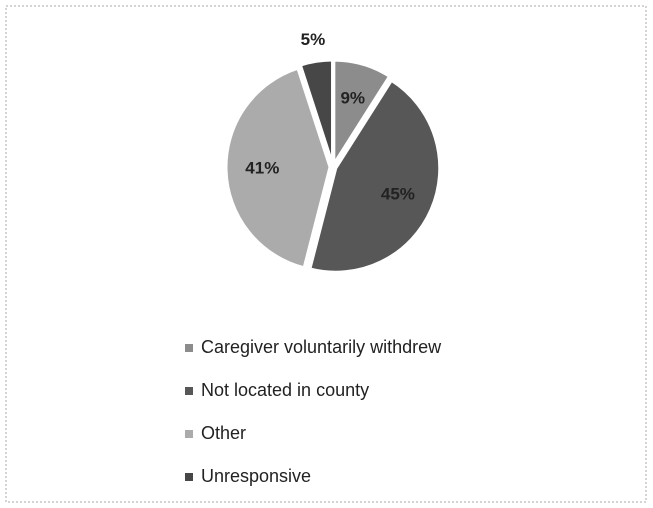 Image resolution: width=653 pixels, height=508 pixels. What do you see at coordinates (352, 98) in the screenshot?
I see `data-label: 9%` at bounding box center [352, 98].